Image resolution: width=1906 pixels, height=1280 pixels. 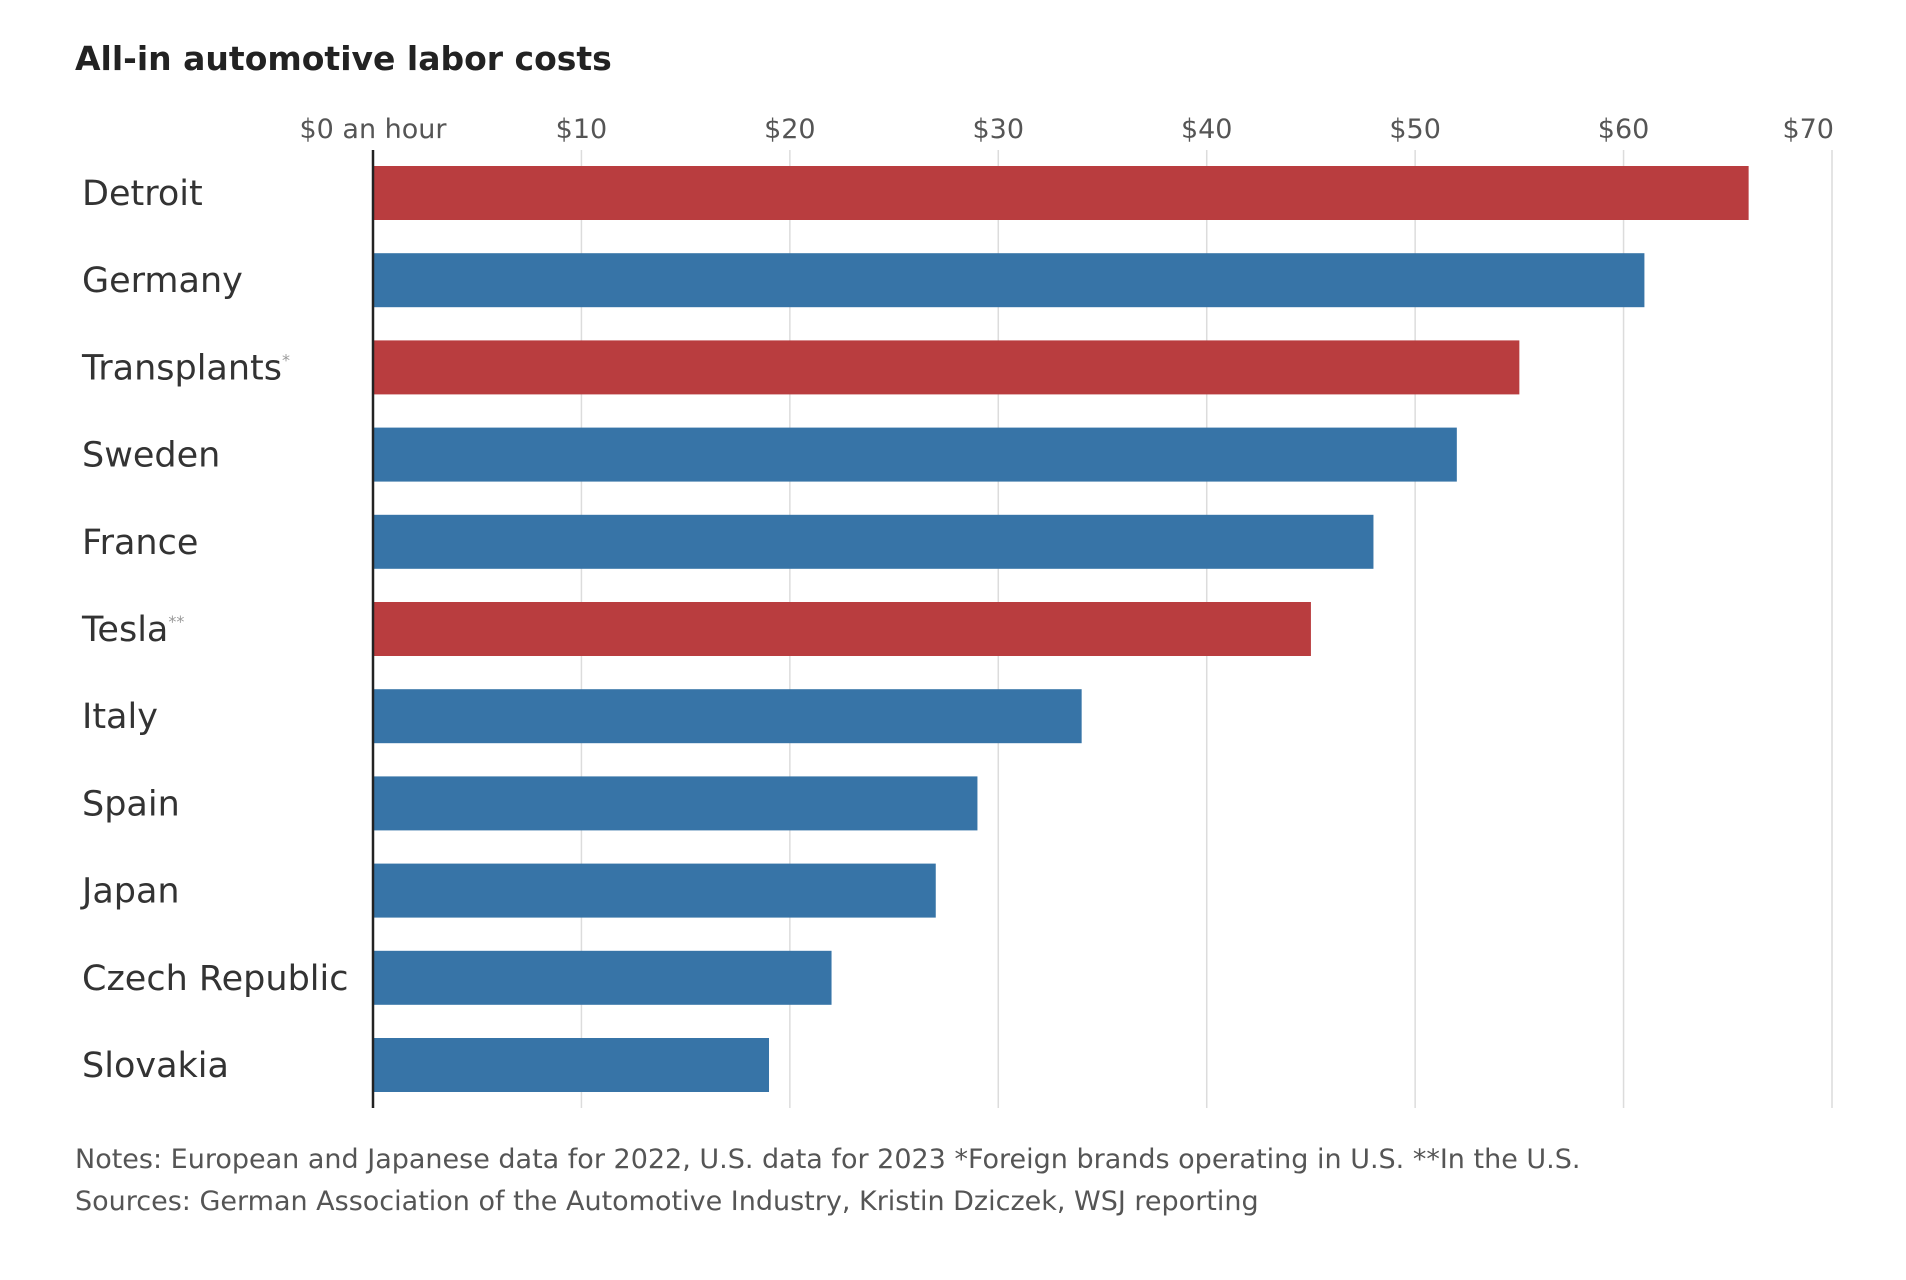 I want to click on bar-detroit, so click(x=1061, y=193).